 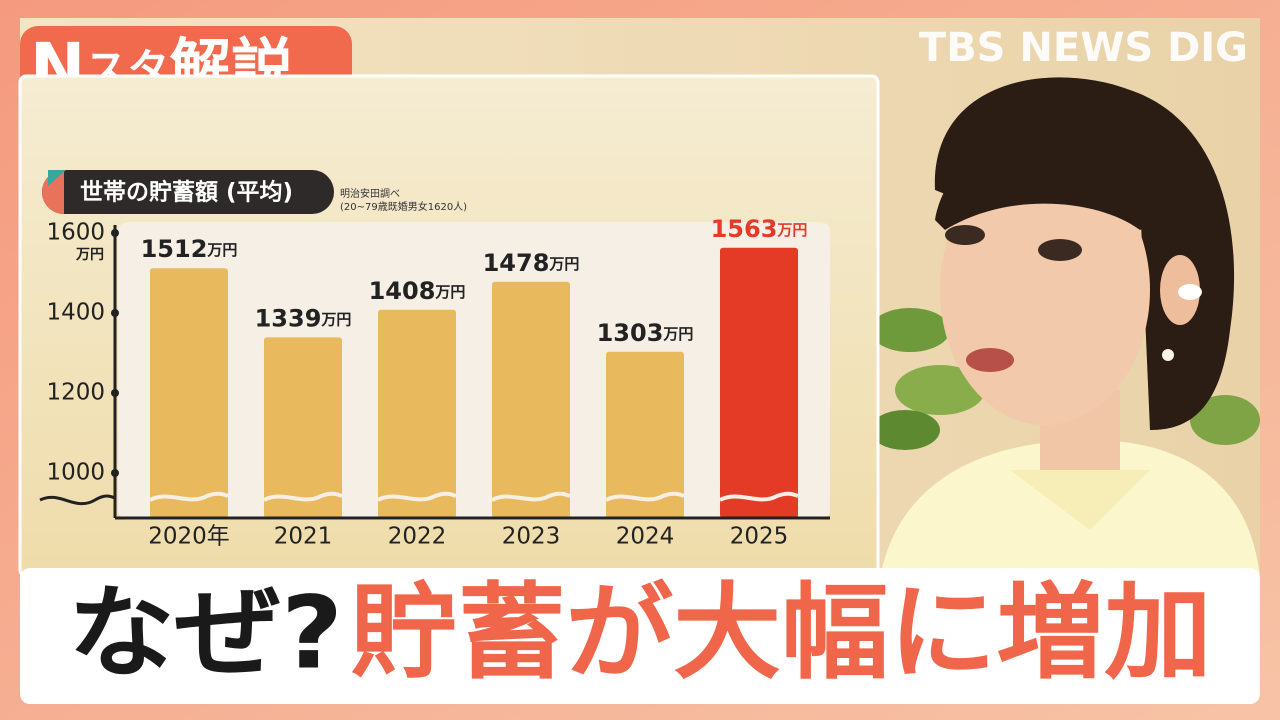 What do you see at coordinates (759, 537) in the screenshot?
I see `x-tick-label: 2025` at bounding box center [759, 537].